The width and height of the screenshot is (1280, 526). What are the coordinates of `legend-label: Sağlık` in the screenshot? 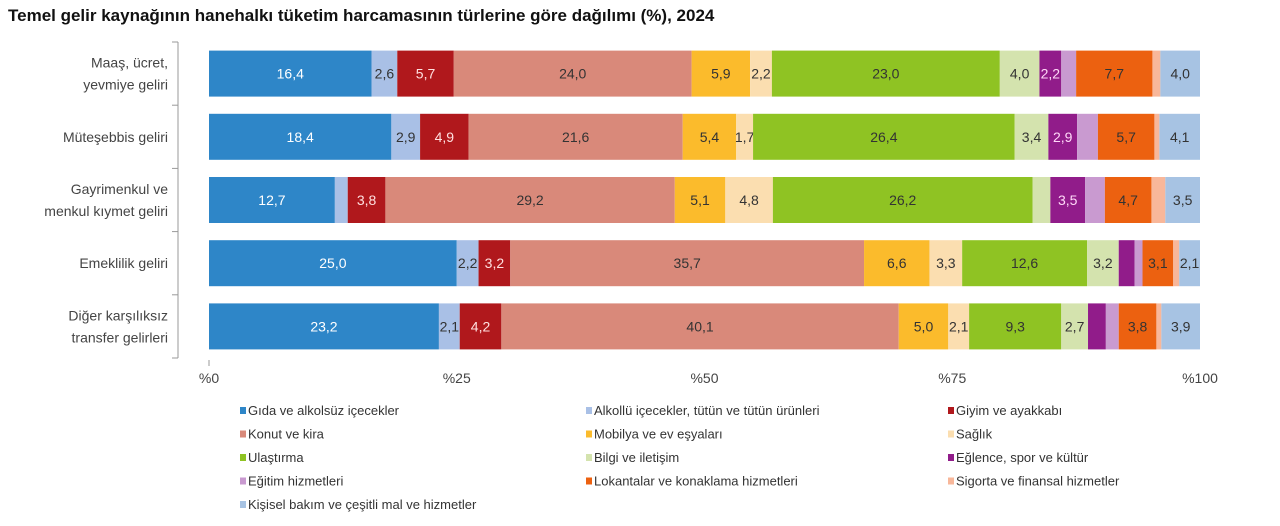 It's located at (974, 434).